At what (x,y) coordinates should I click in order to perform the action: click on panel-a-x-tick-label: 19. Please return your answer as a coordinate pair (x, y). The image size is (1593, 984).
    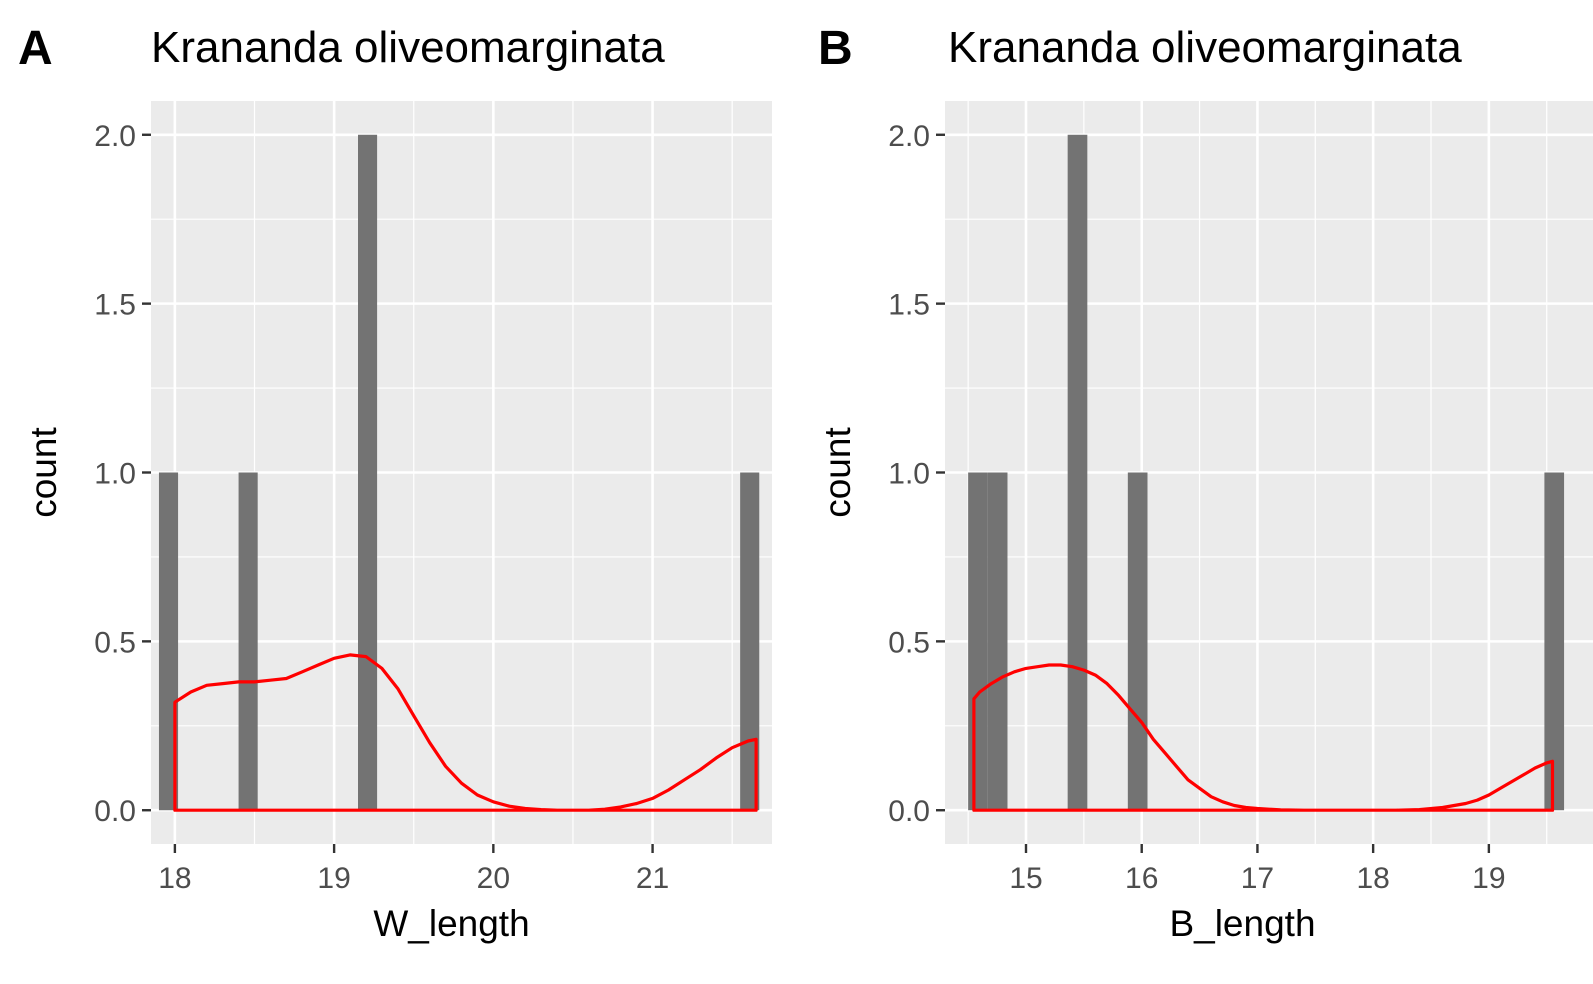
    Looking at the image, I should click on (333, 878).